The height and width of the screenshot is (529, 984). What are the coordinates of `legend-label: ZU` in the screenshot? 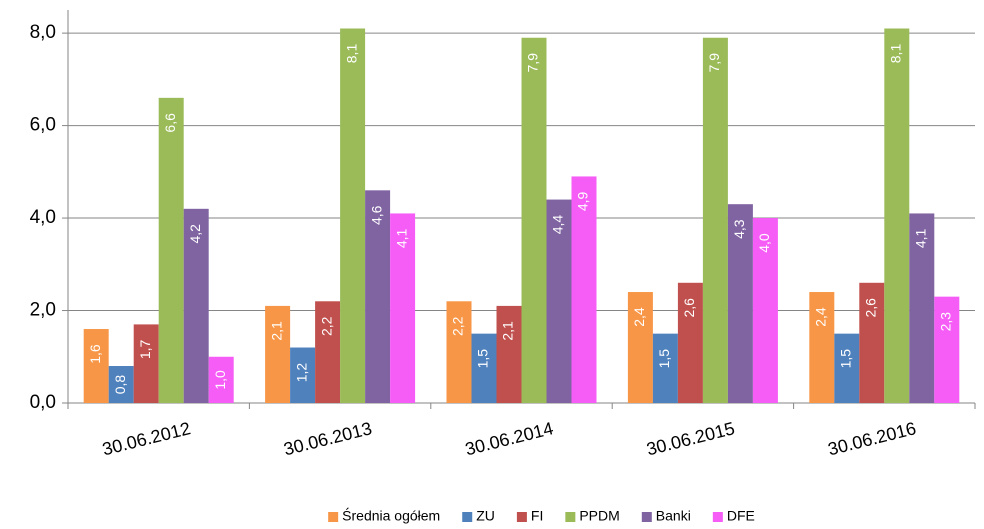 It's located at (485, 516).